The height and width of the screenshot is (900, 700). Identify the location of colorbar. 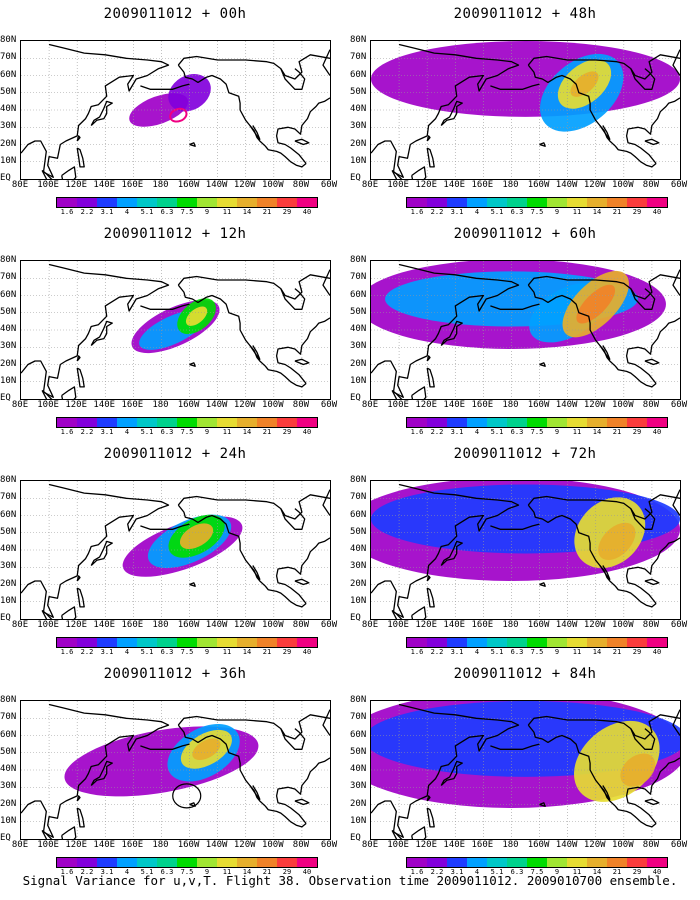
(187, 642).